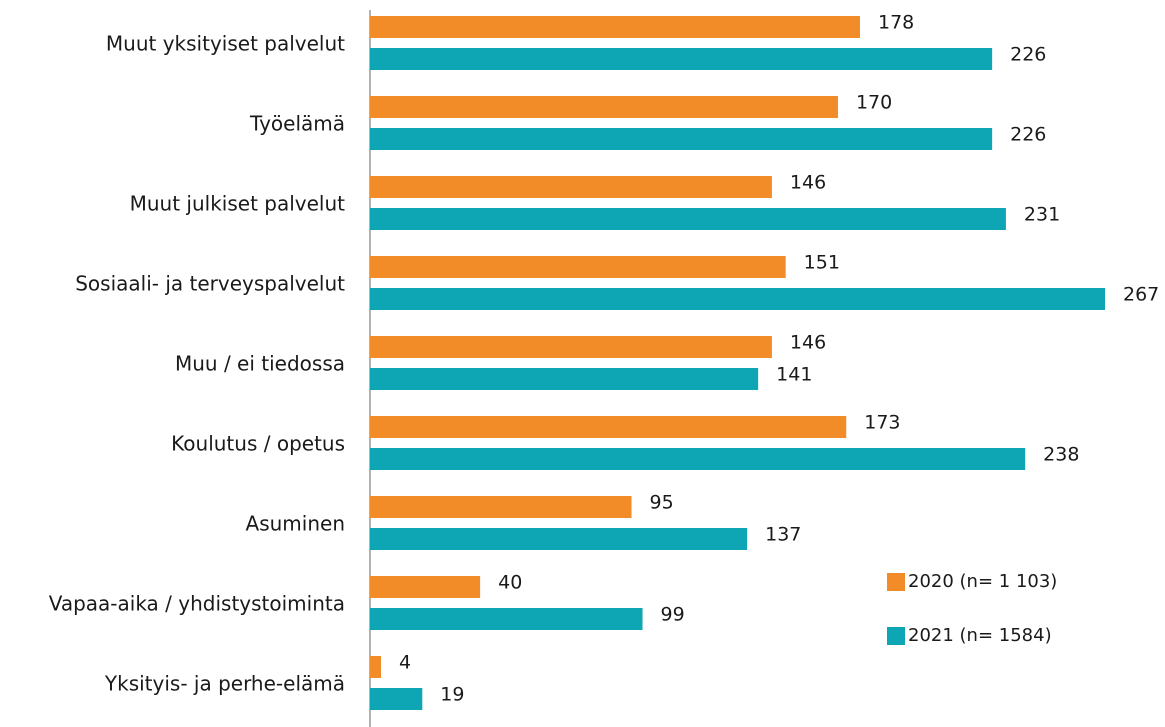 The width and height of the screenshot is (1165, 727). What do you see at coordinates (210, 284) in the screenshot?
I see `category-label: Sosiaali- ja terveyspalvelut` at bounding box center [210, 284].